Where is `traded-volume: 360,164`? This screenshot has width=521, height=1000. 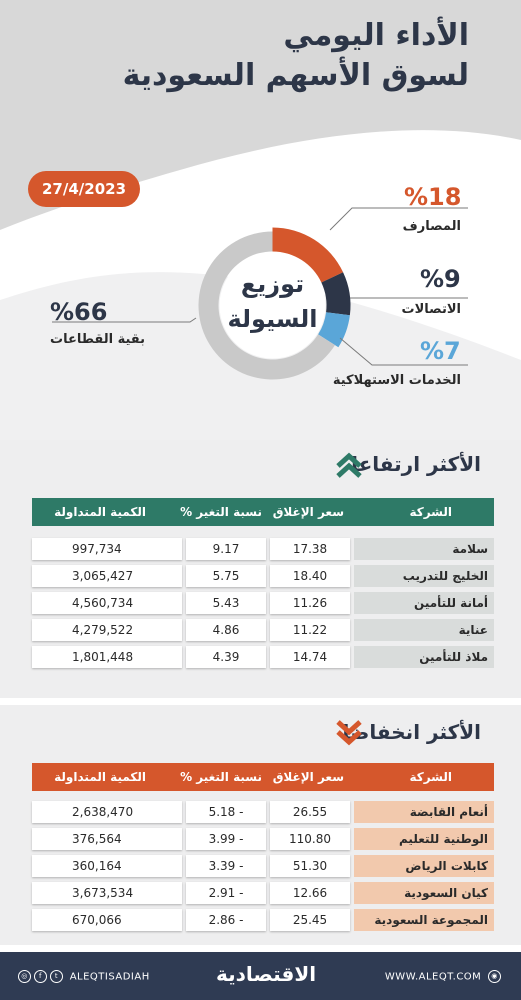
traded-volume: 360,164 is located at coordinates (107, 866).